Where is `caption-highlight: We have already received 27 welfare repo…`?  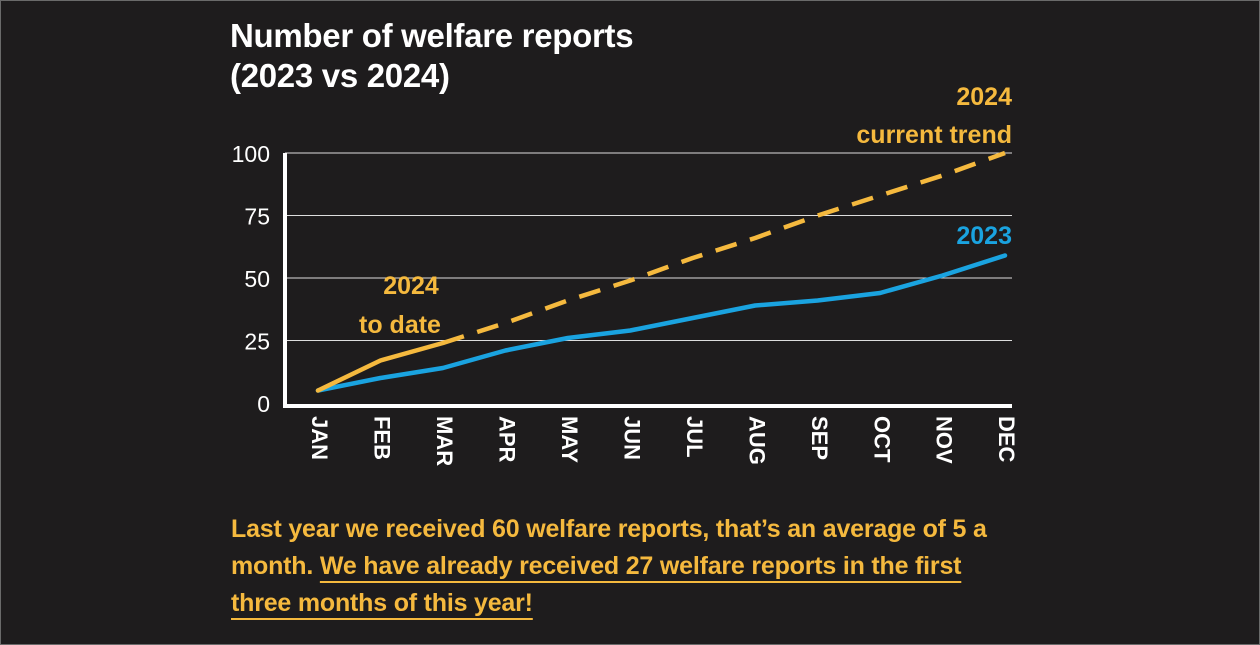
caption-highlight: We have already received 27 welfare repo… is located at coordinates (596, 584).